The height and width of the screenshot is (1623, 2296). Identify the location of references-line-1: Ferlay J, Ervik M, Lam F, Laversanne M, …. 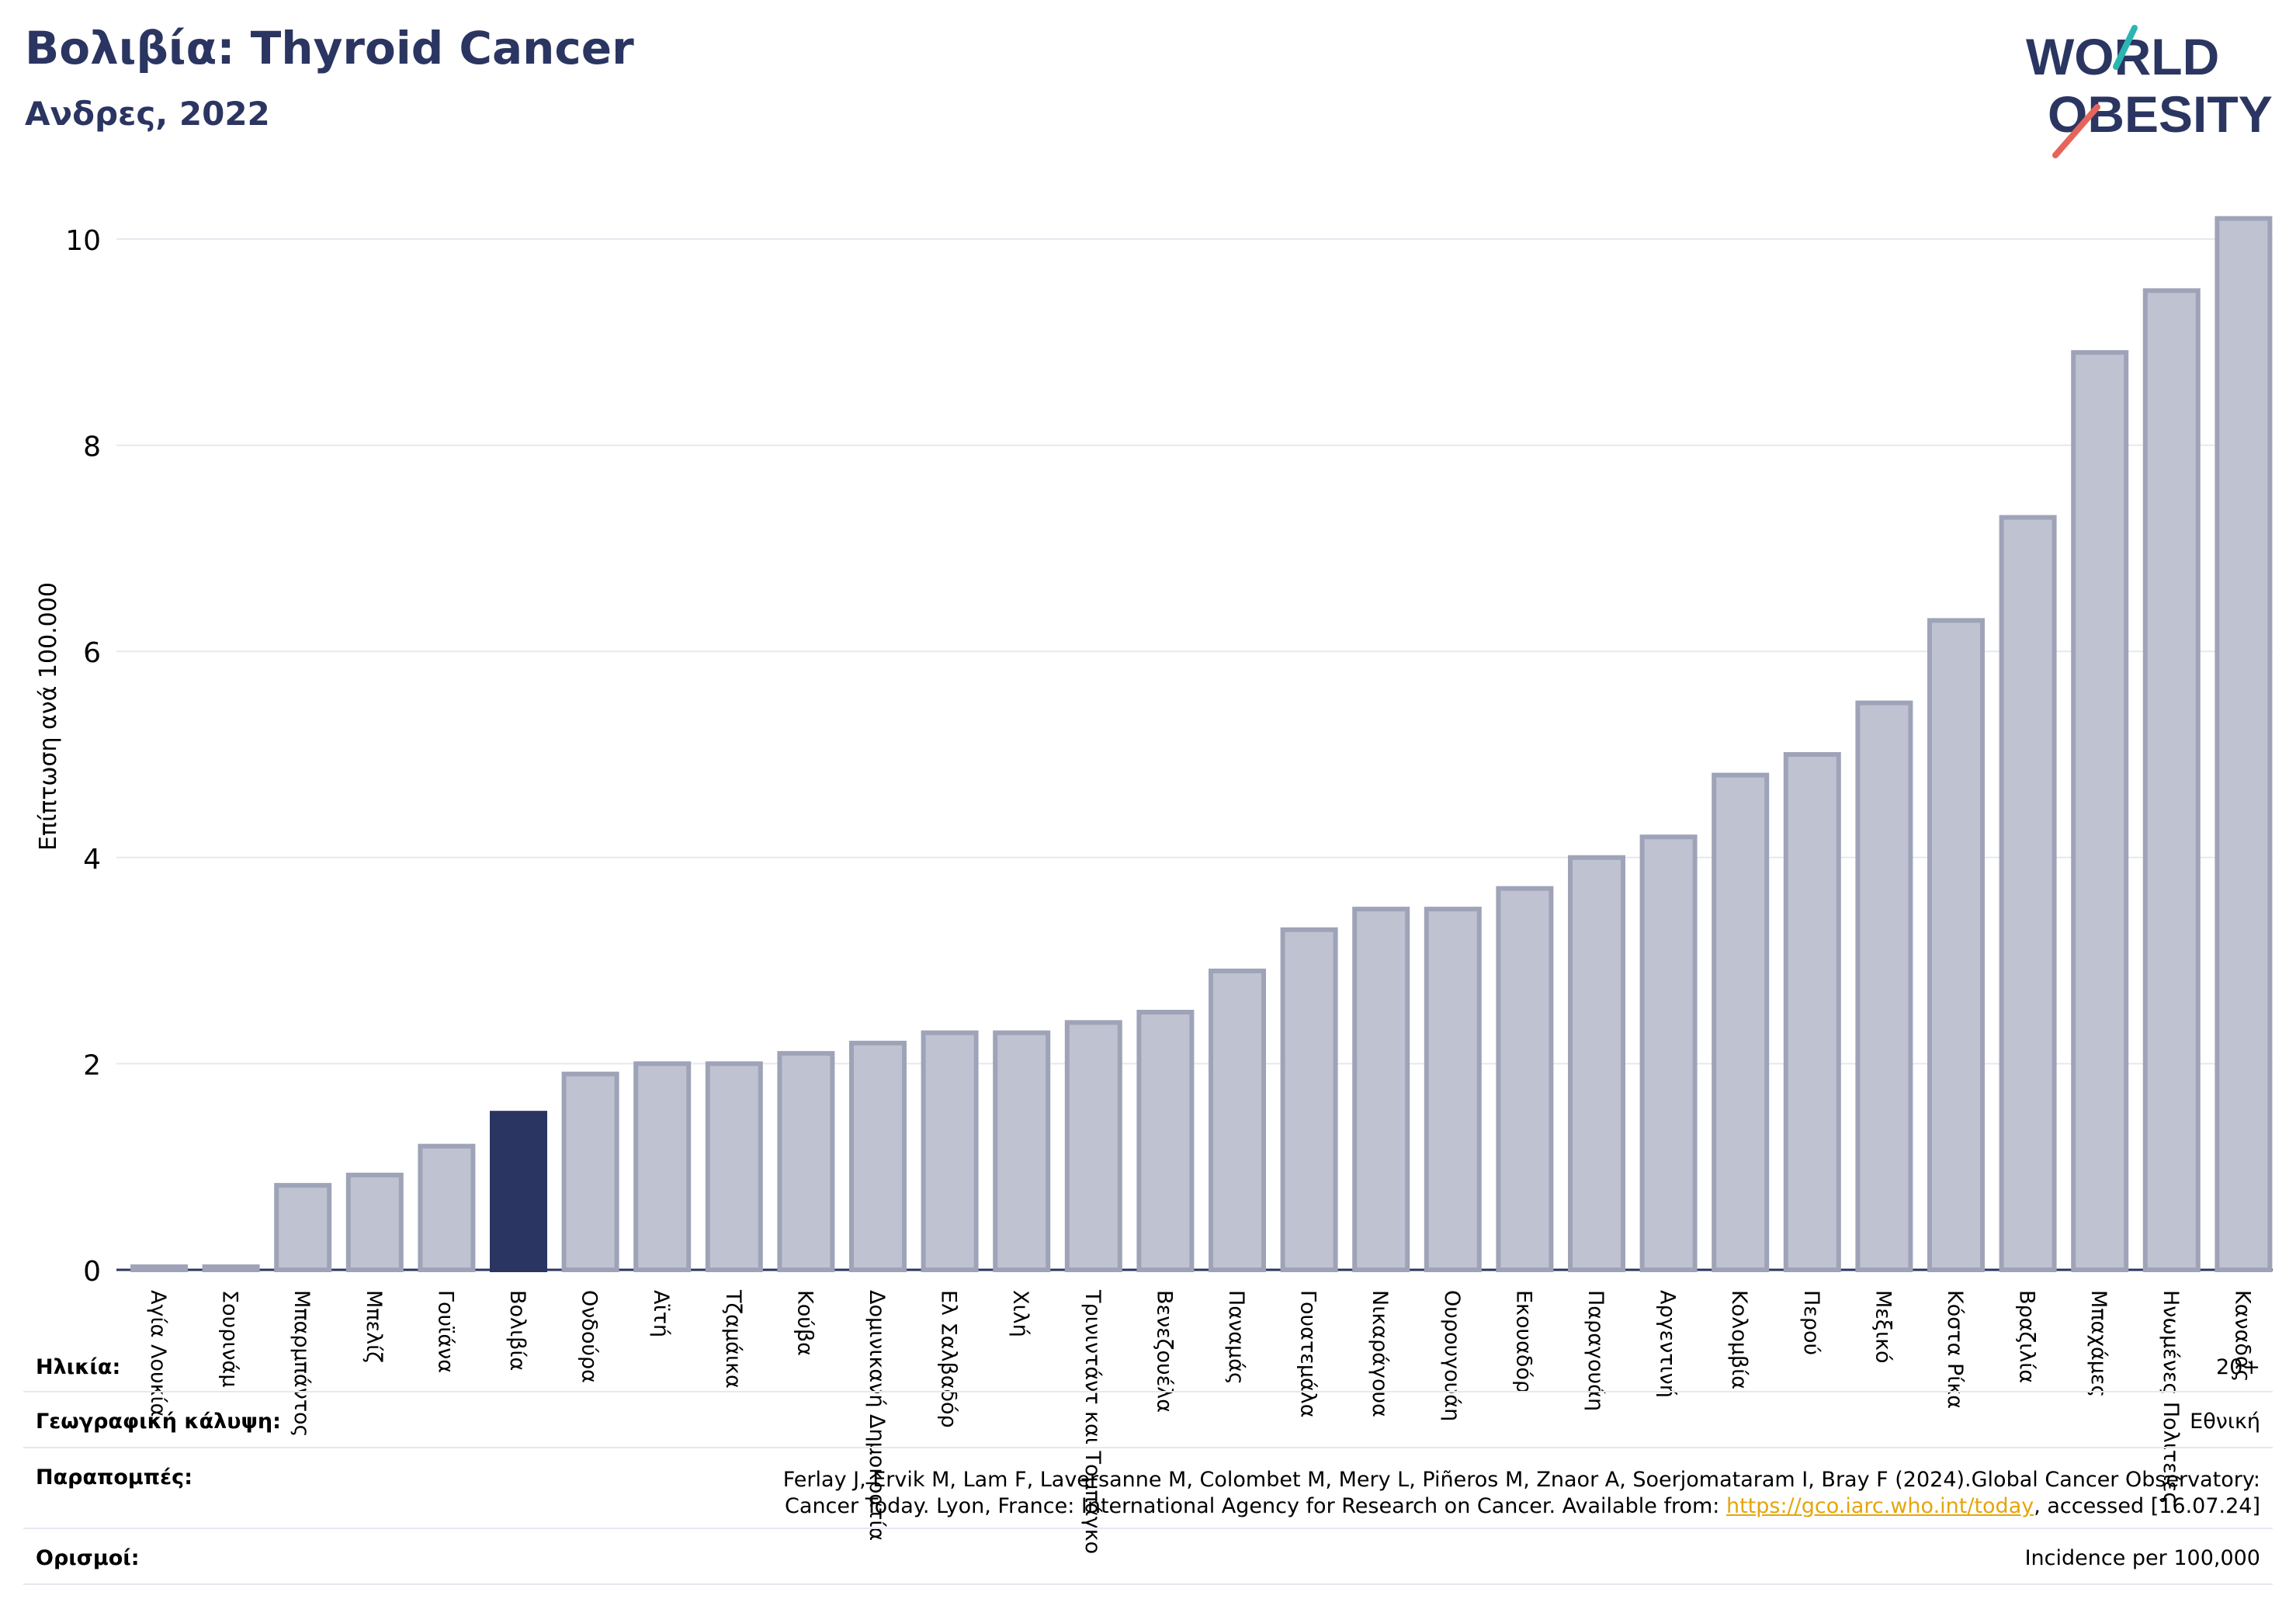
(1521, 1480).